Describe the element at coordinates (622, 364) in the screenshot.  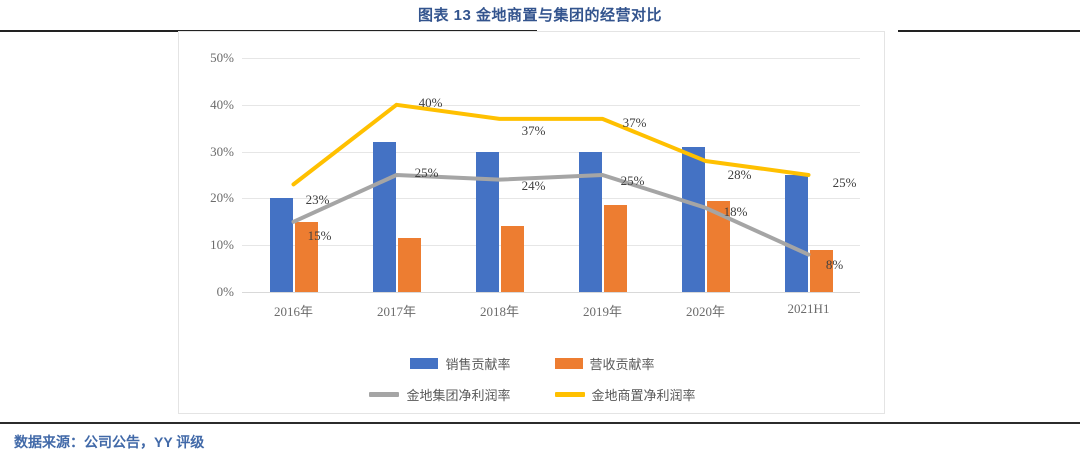
I see `legend-label: 营收贡献率` at that location.